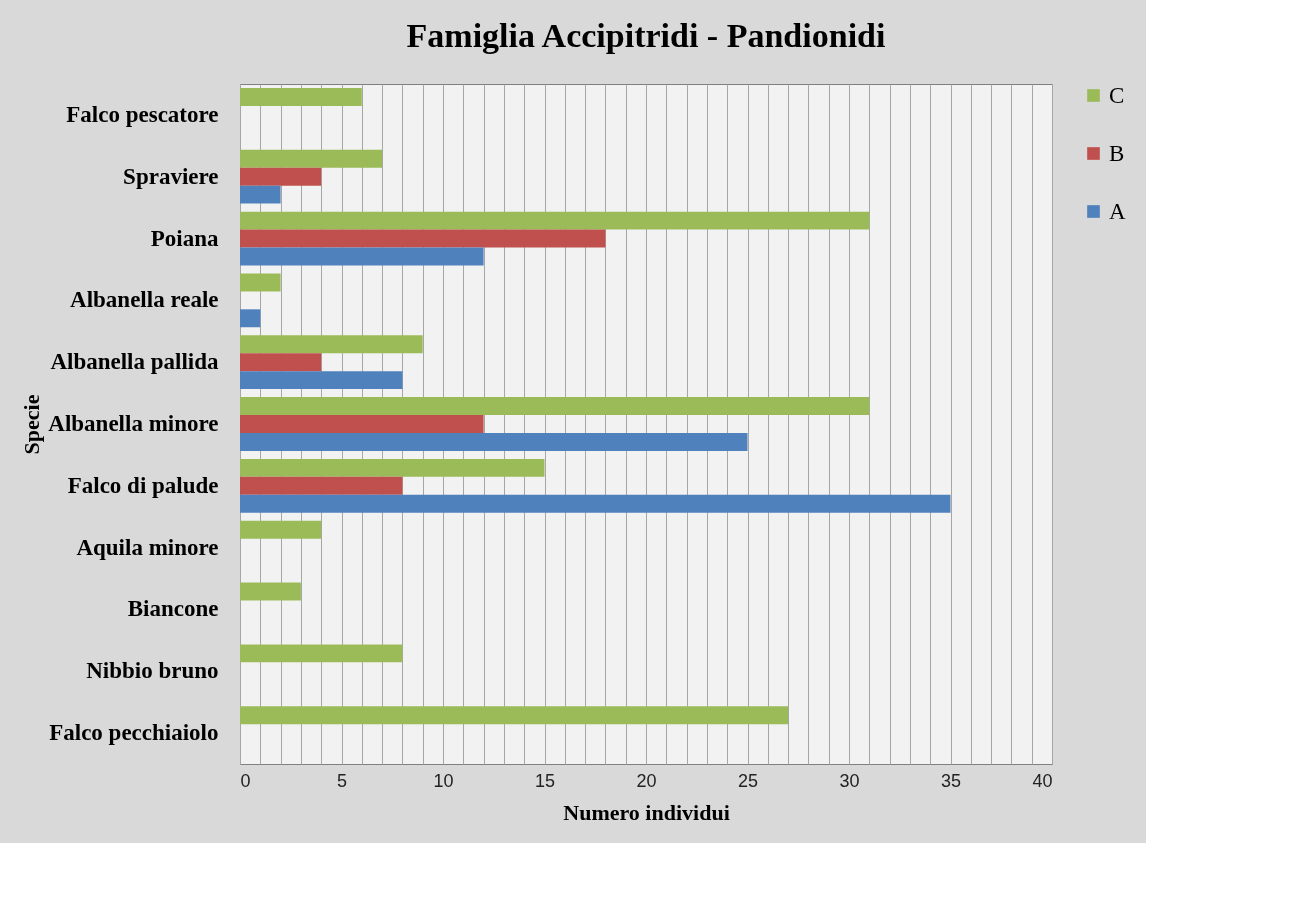 The width and height of the screenshot is (1292, 903). What do you see at coordinates (1117, 153) in the screenshot?
I see `legend-label: B` at bounding box center [1117, 153].